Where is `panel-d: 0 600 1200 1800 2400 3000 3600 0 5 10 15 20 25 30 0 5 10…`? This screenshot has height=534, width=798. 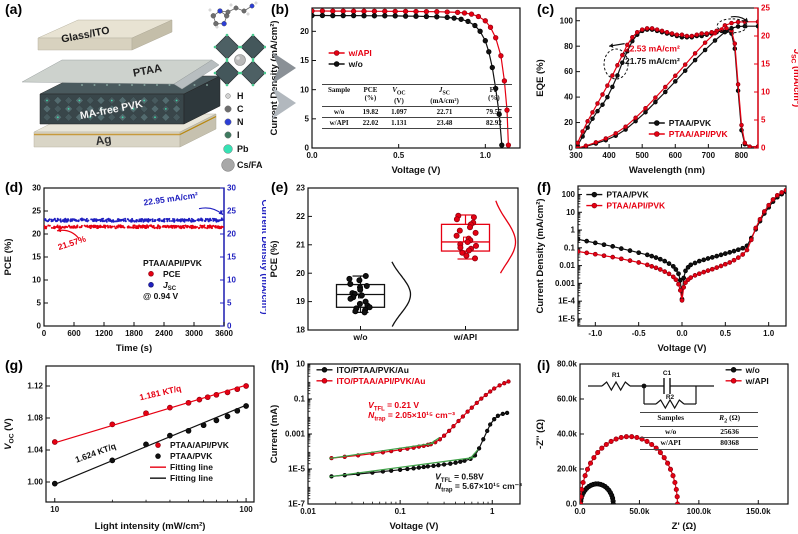 panel-d: 0 600 1200 1800 2400 3000 3600 0 5 10 15 20 25 30 0 5 10… is located at coordinates (133, 267).